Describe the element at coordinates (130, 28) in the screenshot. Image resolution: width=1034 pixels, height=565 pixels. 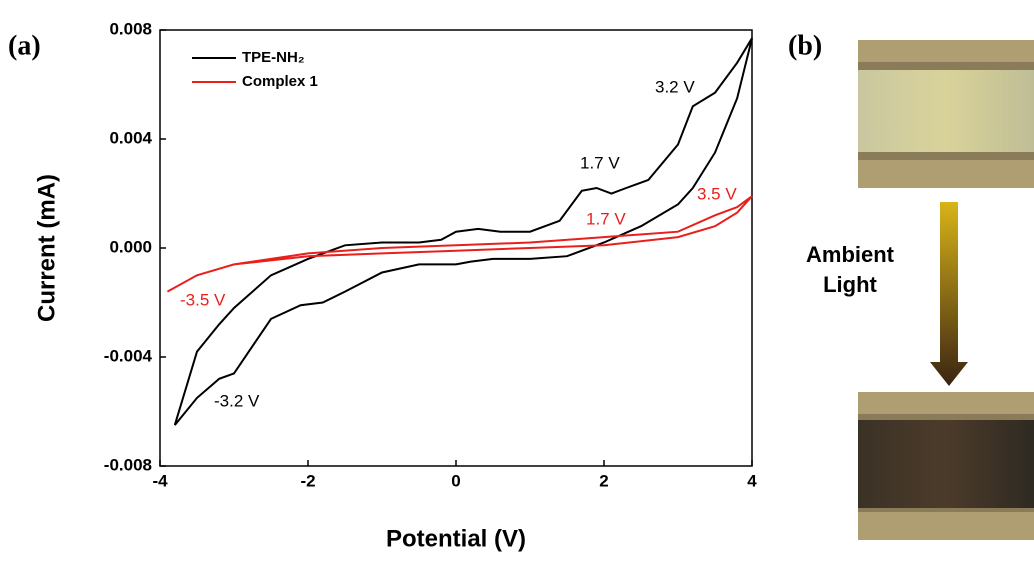
I see `y-tick-label: 0.008` at that location.